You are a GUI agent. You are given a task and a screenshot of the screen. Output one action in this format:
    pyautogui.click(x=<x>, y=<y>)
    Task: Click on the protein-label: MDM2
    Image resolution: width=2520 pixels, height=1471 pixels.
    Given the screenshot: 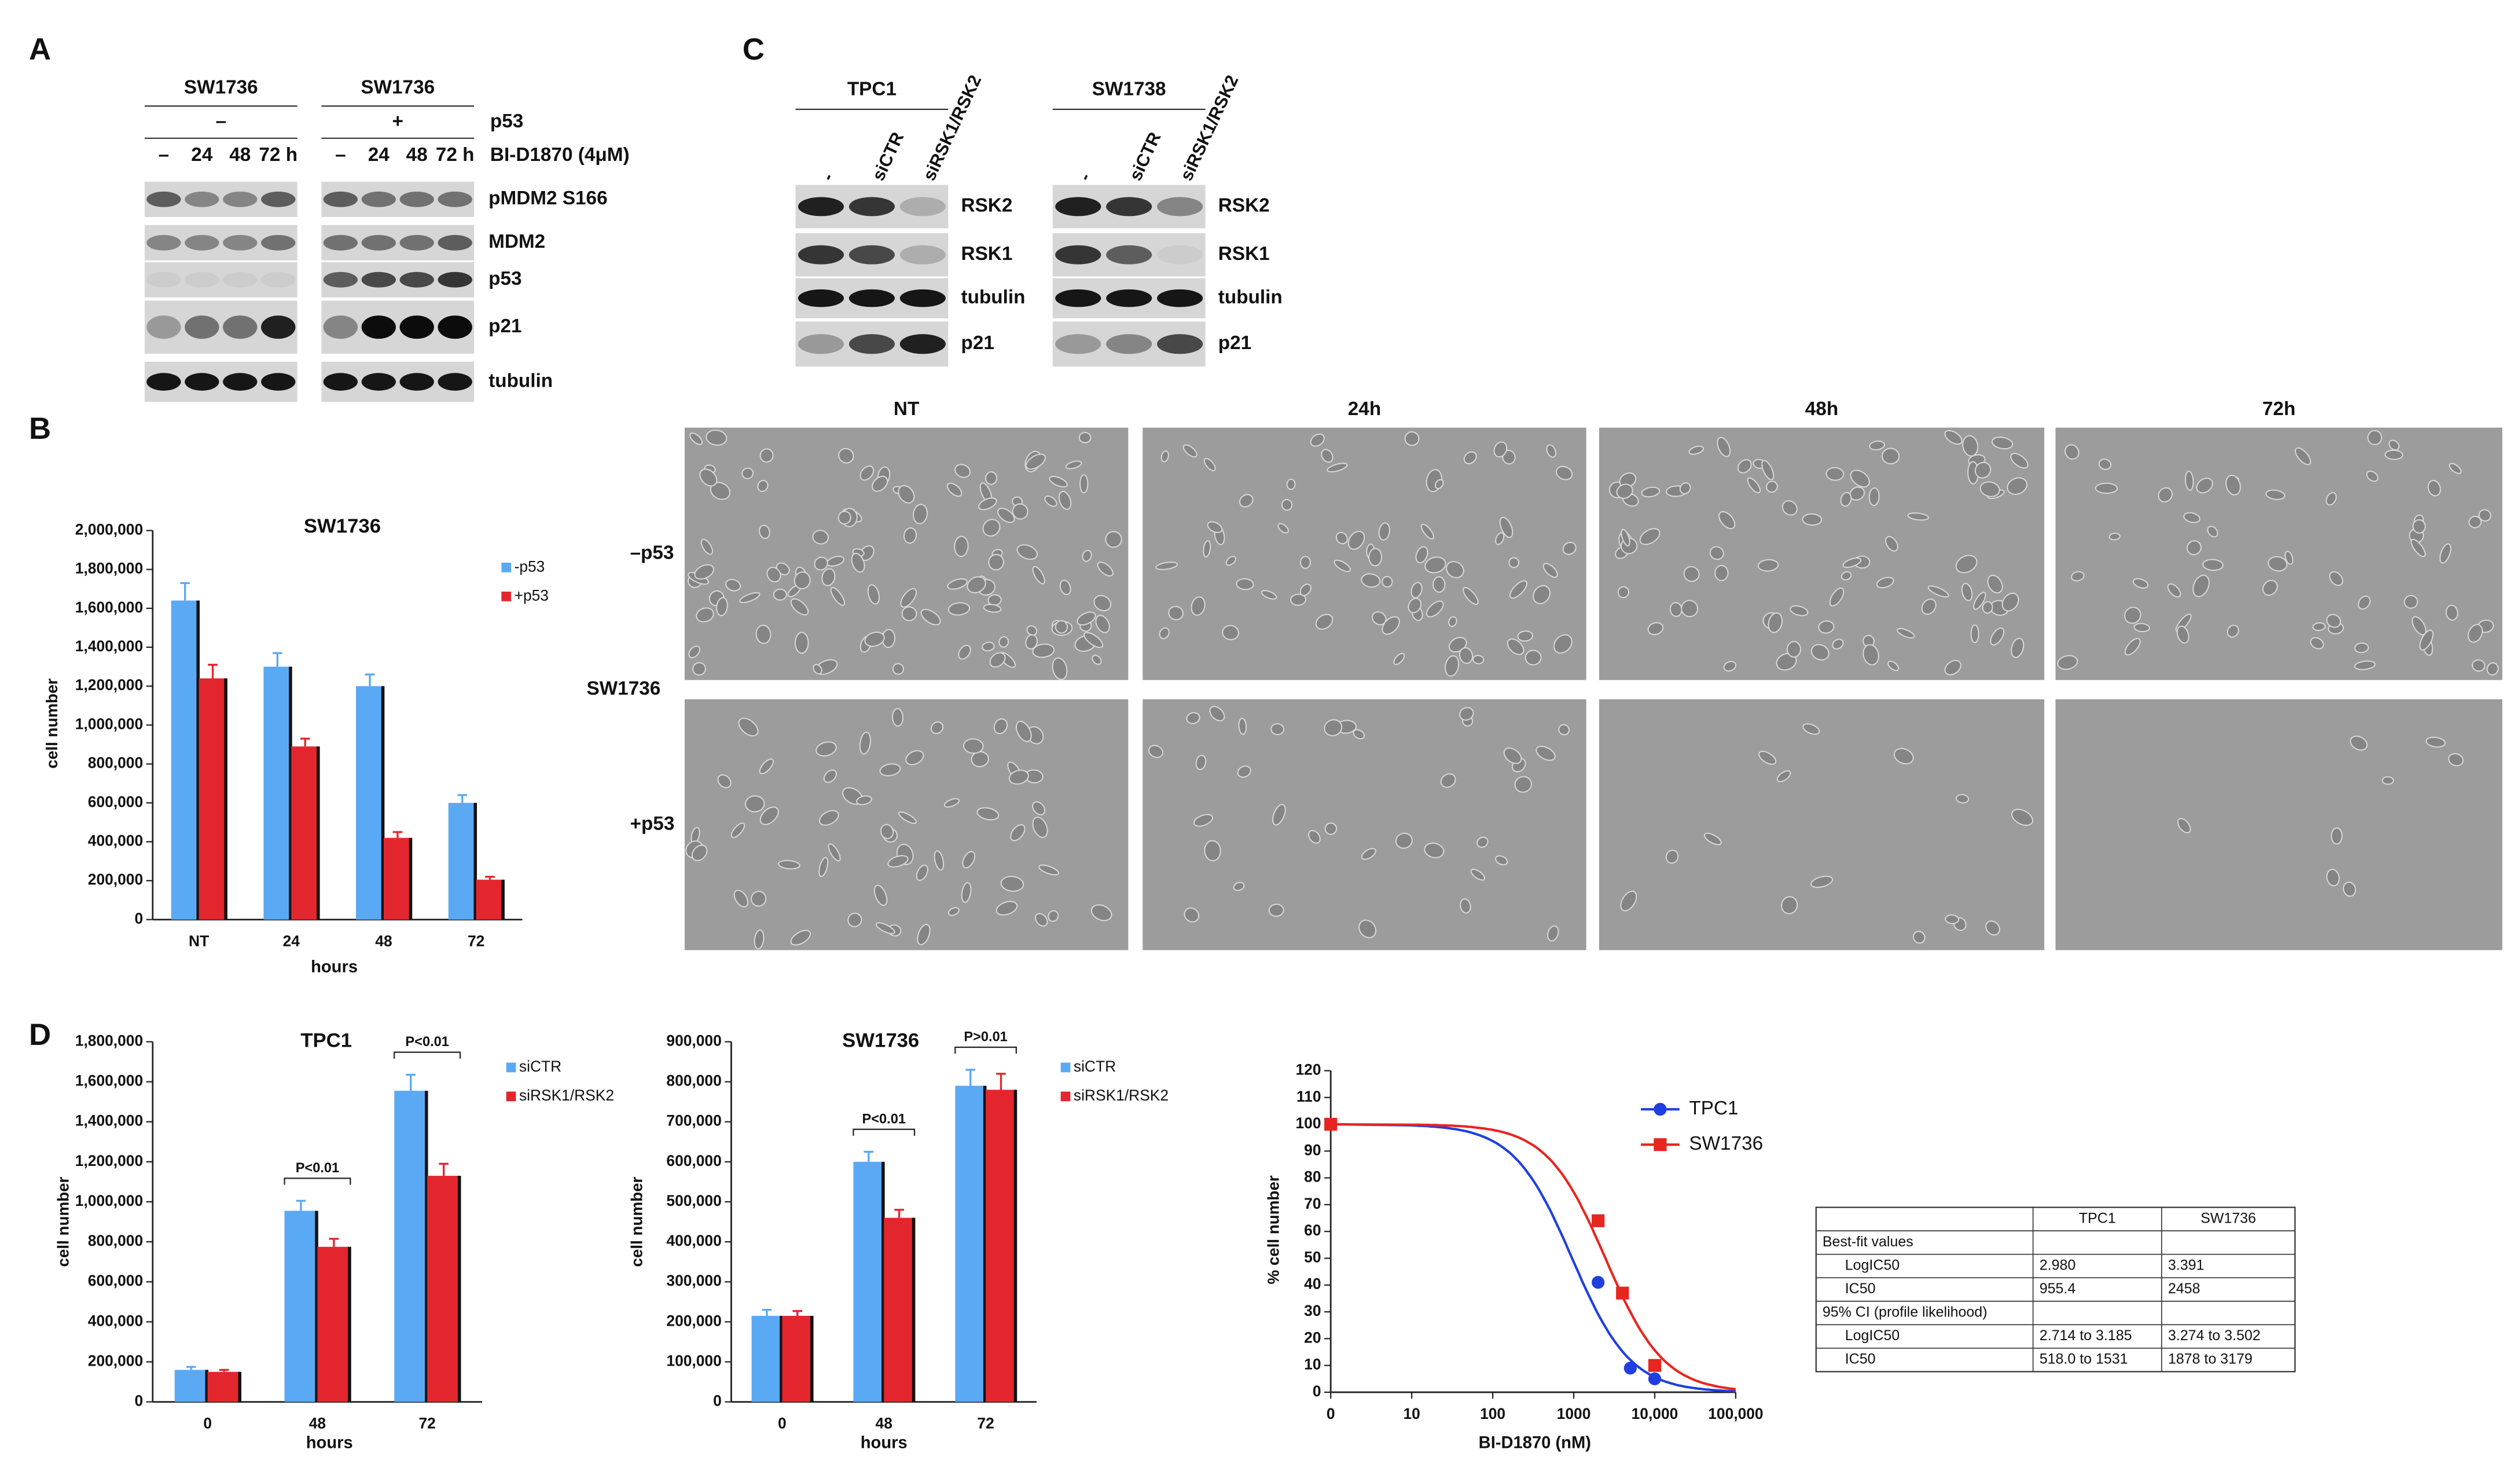 What is the action you would take?
    pyautogui.click(x=516, y=241)
    